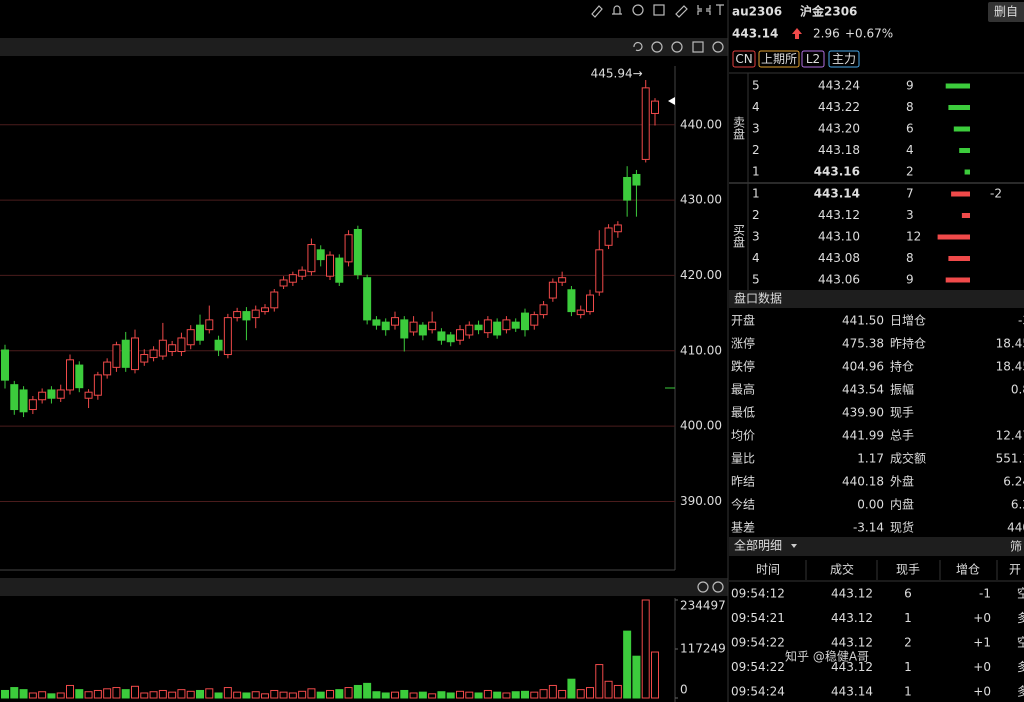  What do you see at coordinates (684, 690) in the screenshot?
I see `y-tick-label: 0` at bounding box center [684, 690].